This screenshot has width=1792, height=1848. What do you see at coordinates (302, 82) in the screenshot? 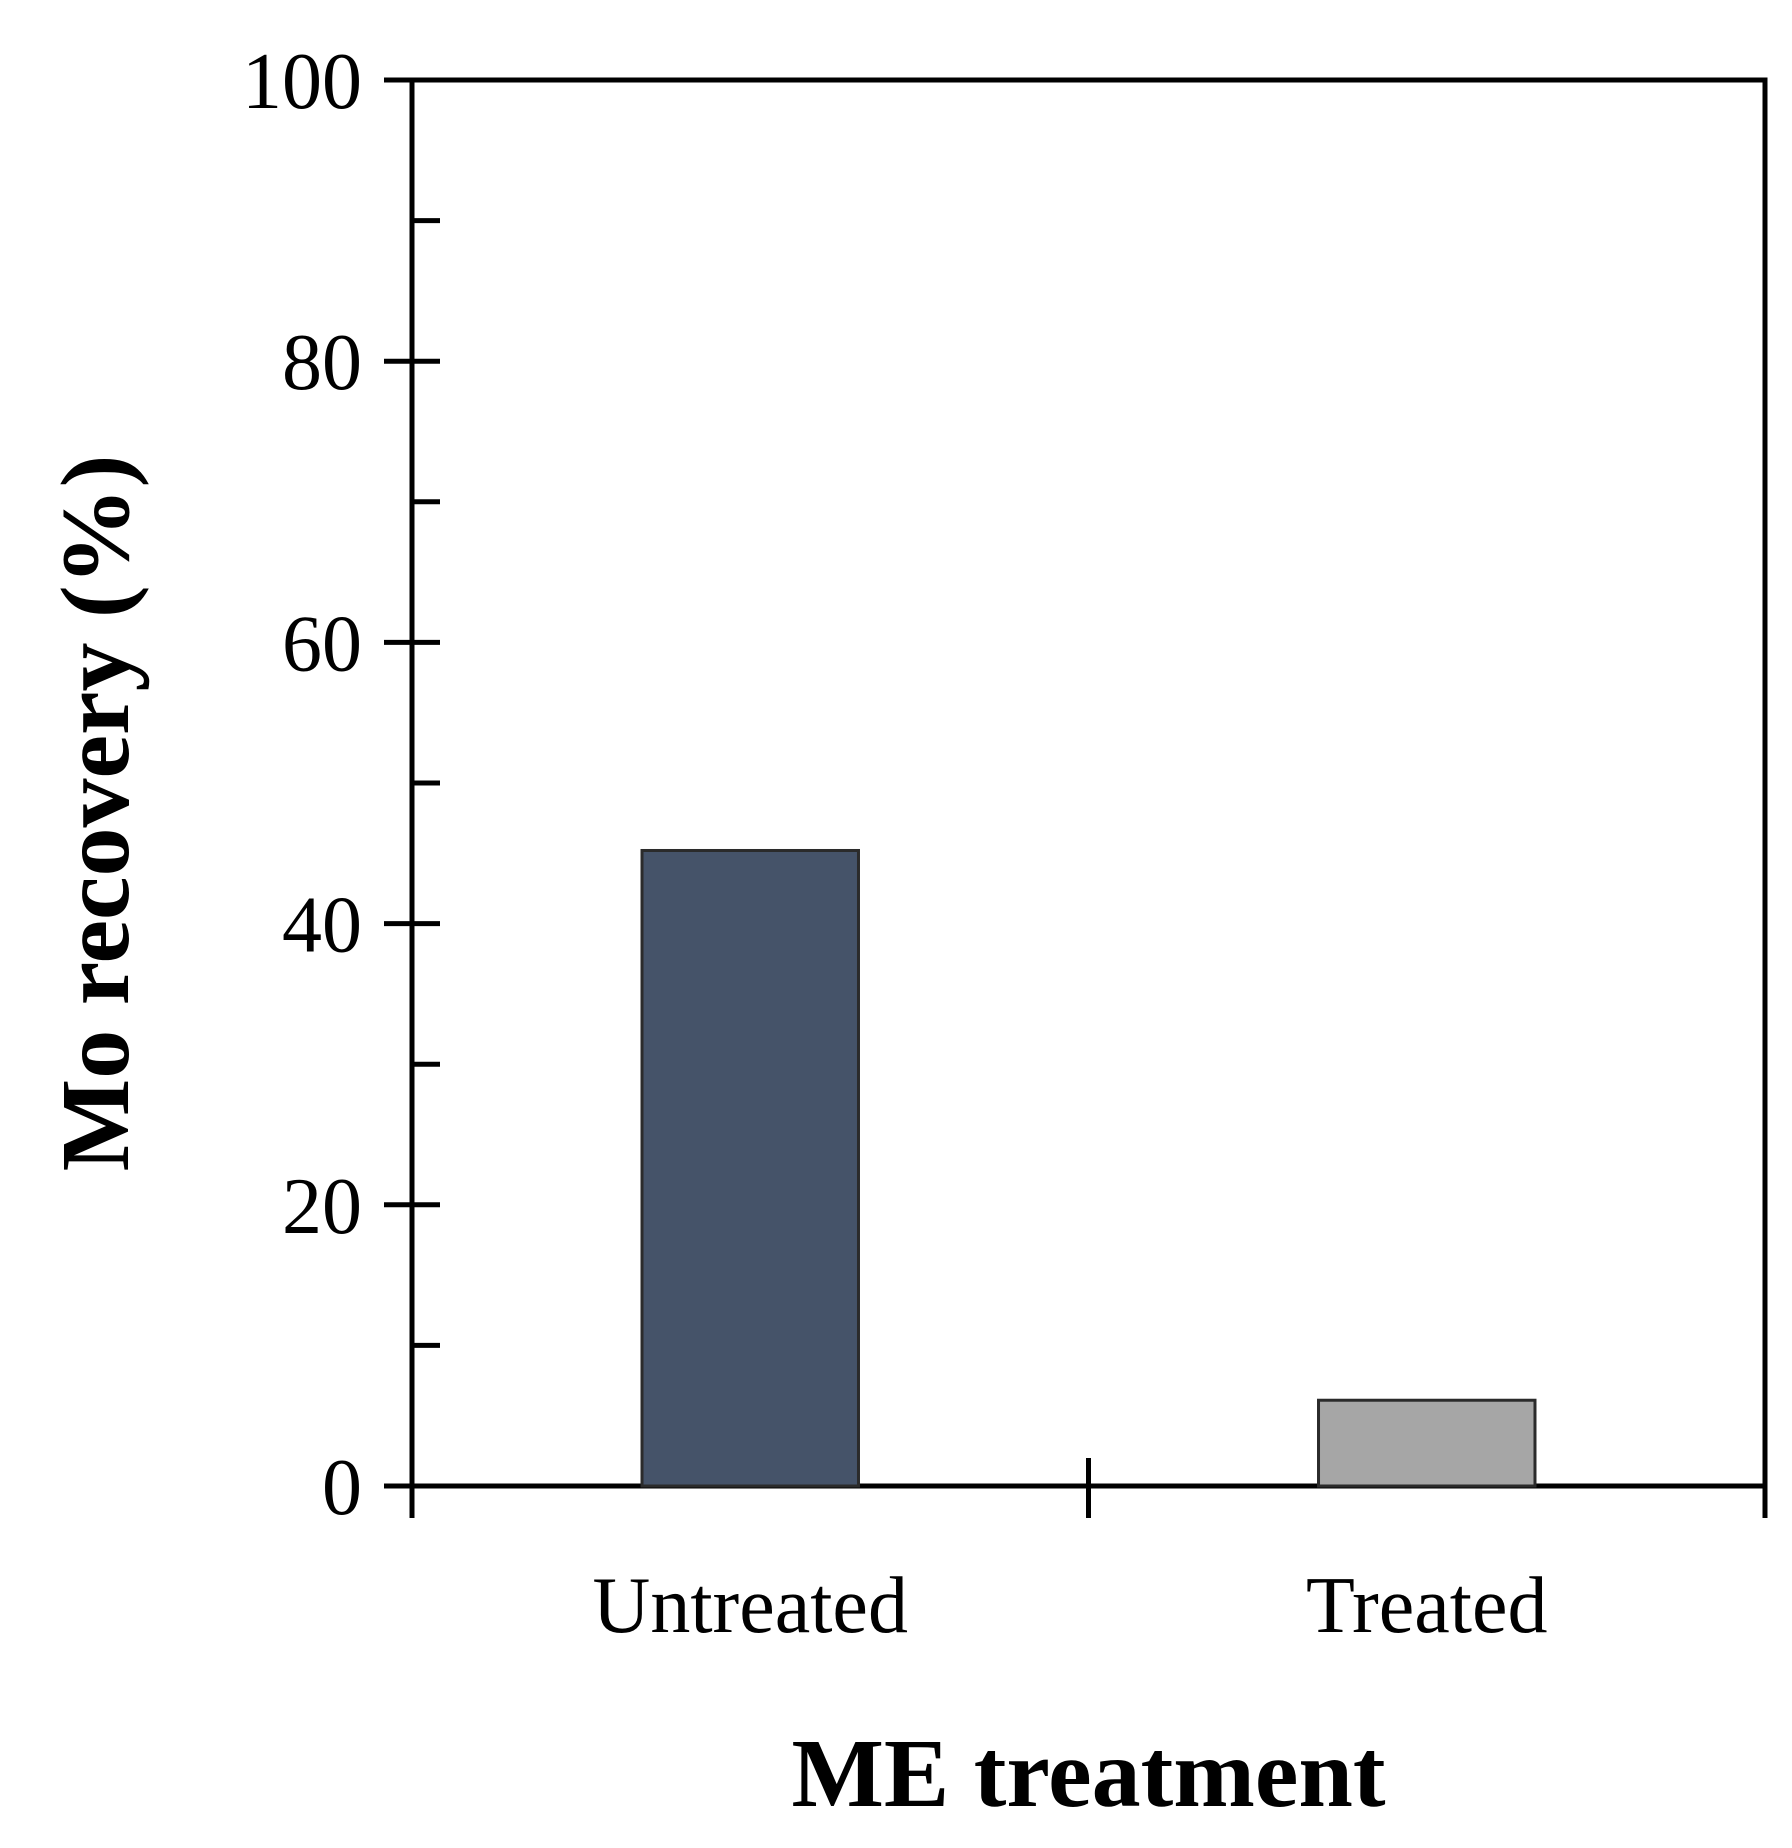
I see `y-tick-label: 100` at bounding box center [302, 82].